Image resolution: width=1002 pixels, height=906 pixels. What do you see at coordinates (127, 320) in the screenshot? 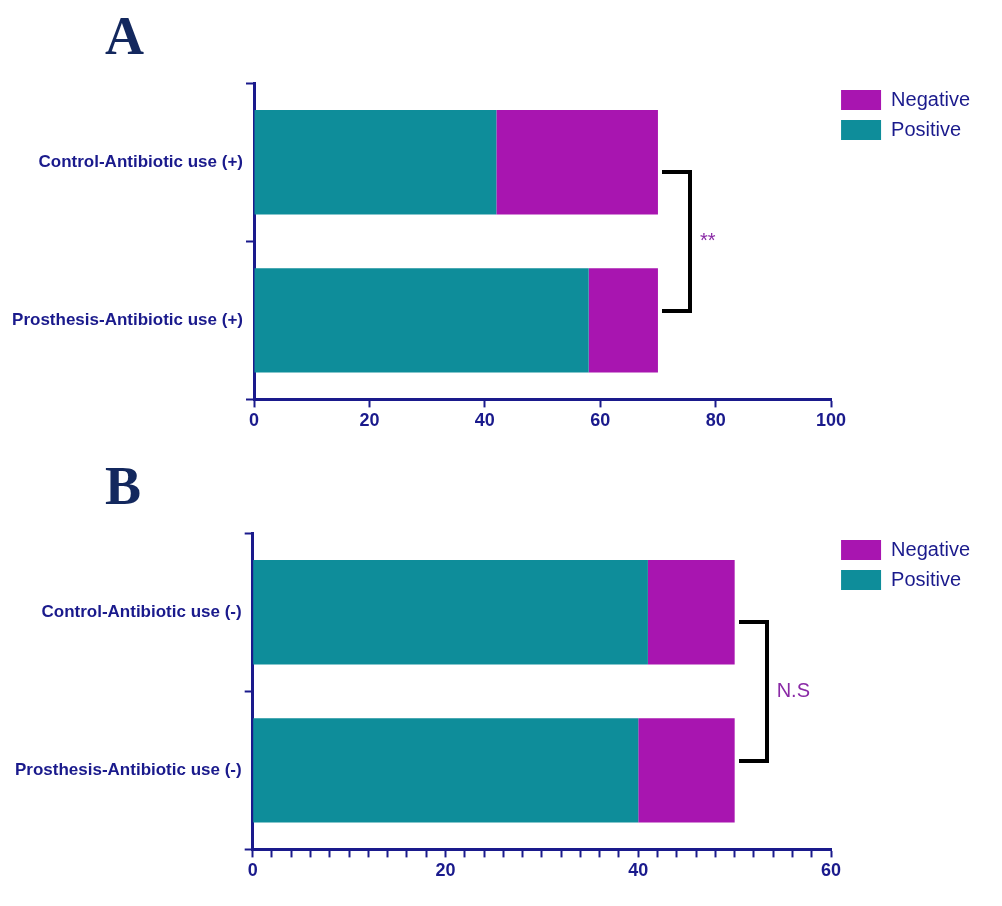
I see `y-tick-label: Prosthesis-Antibiotic use (+)` at bounding box center [127, 320].